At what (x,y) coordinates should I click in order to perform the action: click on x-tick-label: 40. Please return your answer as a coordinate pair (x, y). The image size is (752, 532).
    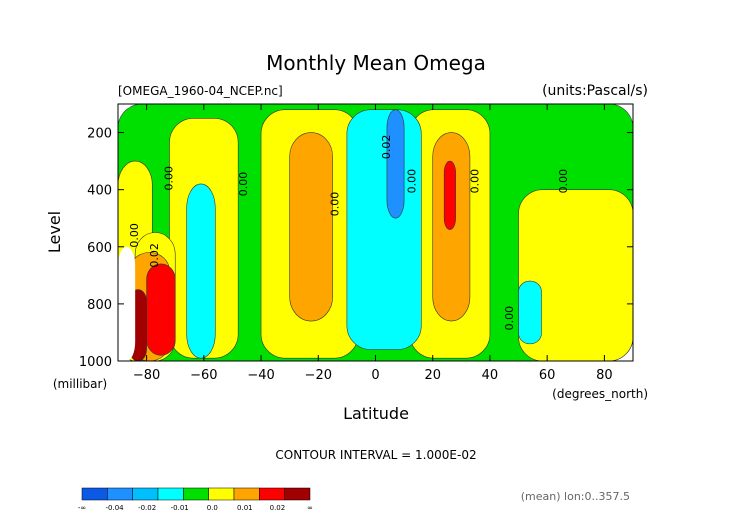
    Looking at the image, I should click on (490, 375).